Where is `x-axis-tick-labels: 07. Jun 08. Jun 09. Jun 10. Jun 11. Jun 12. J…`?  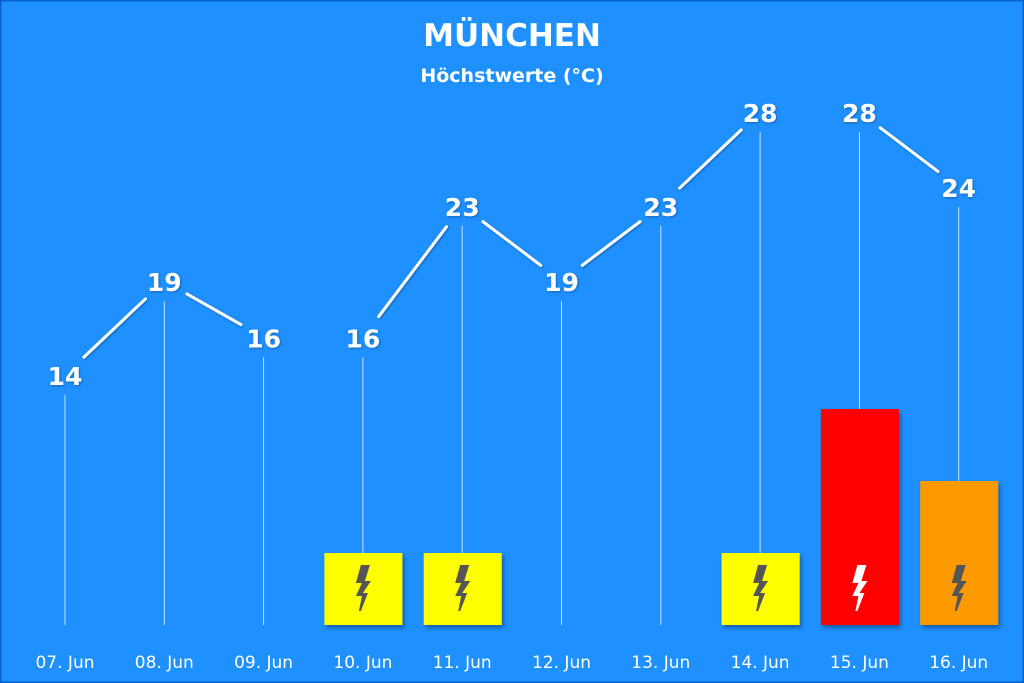
x-axis-tick-labels: 07. Jun 08. Jun 09. Jun 10. Jun 11. Jun 12. J… is located at coordinates (511, 663).